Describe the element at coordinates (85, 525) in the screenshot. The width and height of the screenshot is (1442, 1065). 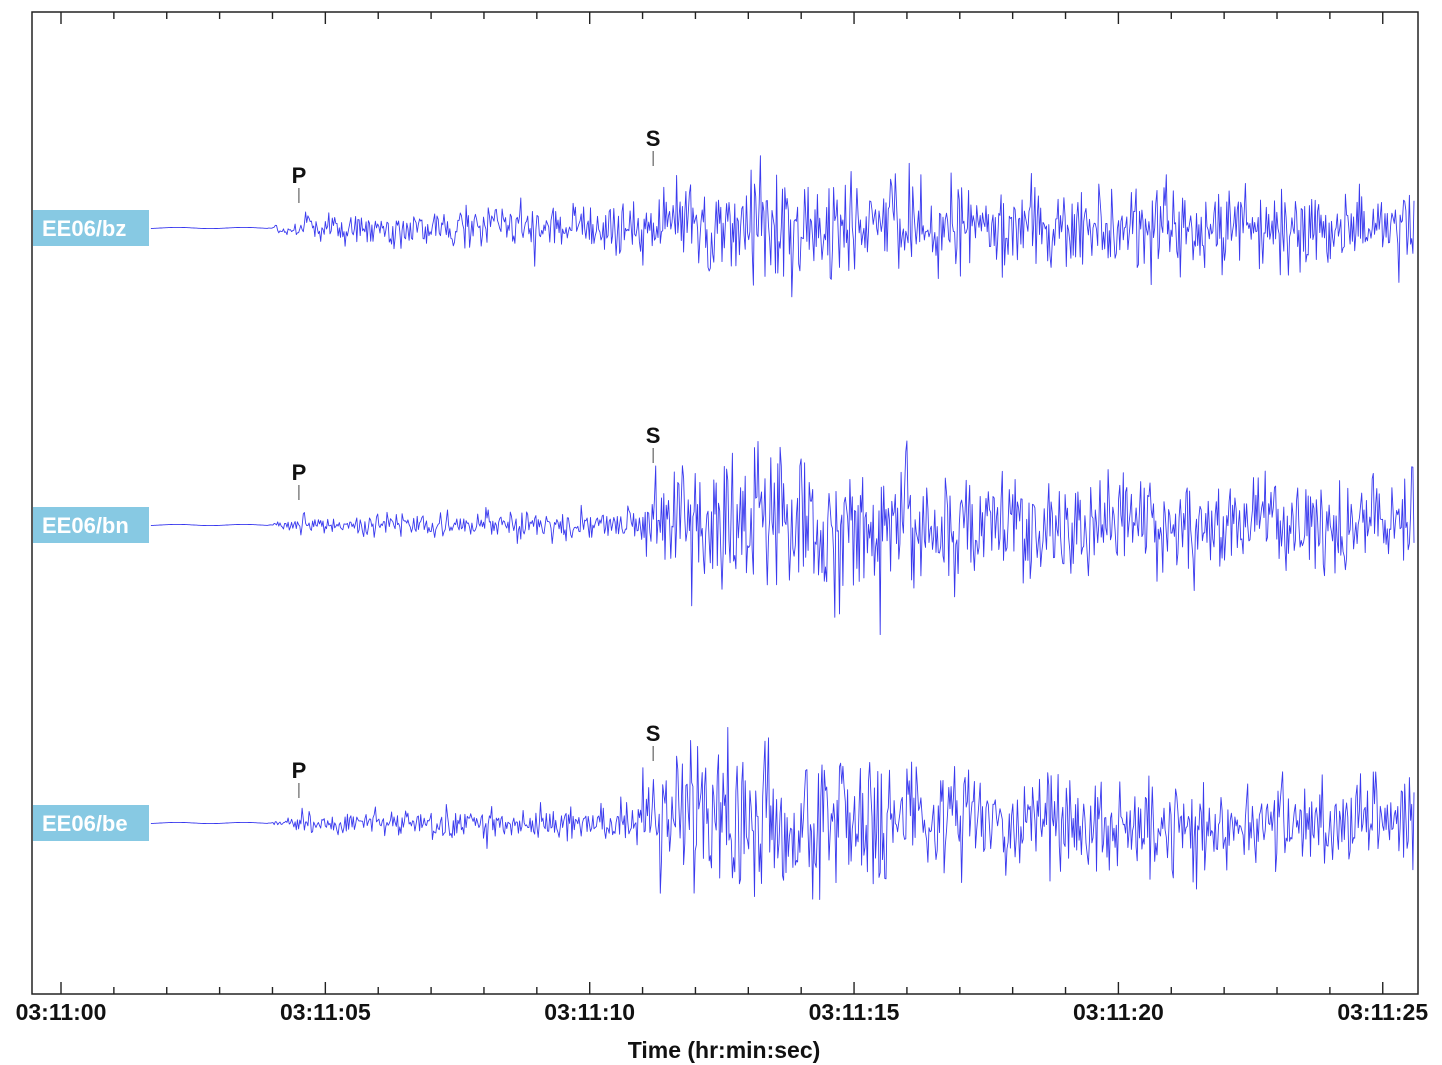
I see `channel-label: EE06/bn` at that location.